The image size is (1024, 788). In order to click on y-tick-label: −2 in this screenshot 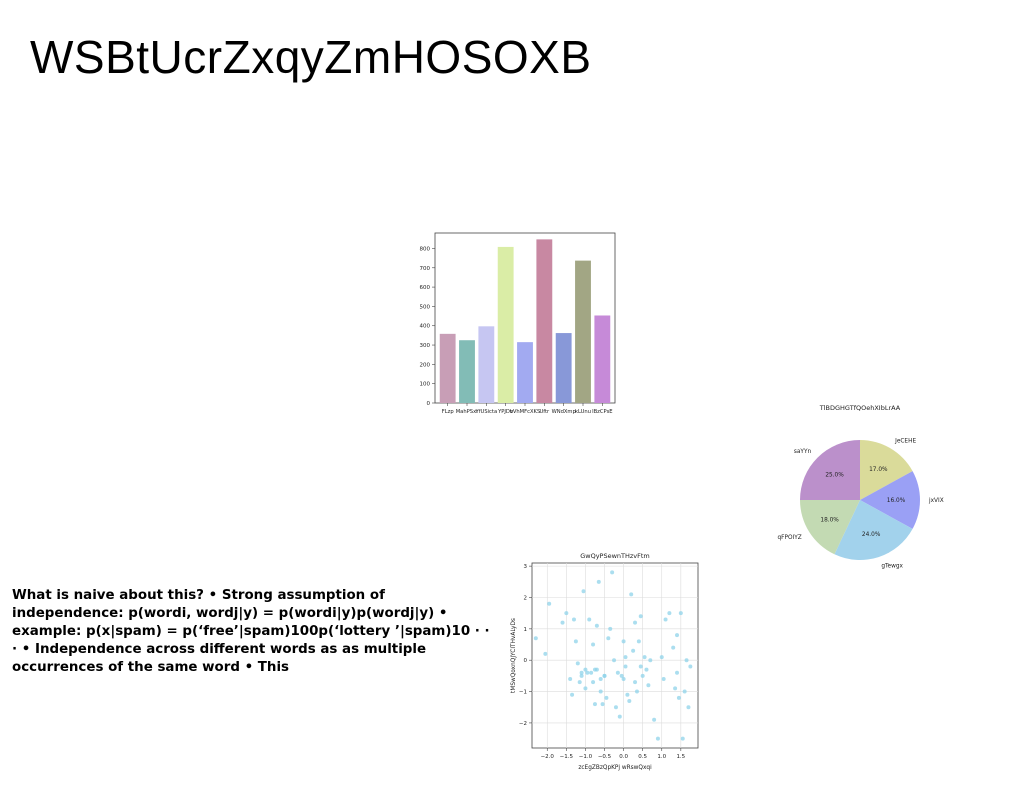, I will do `click(523, 724)`.